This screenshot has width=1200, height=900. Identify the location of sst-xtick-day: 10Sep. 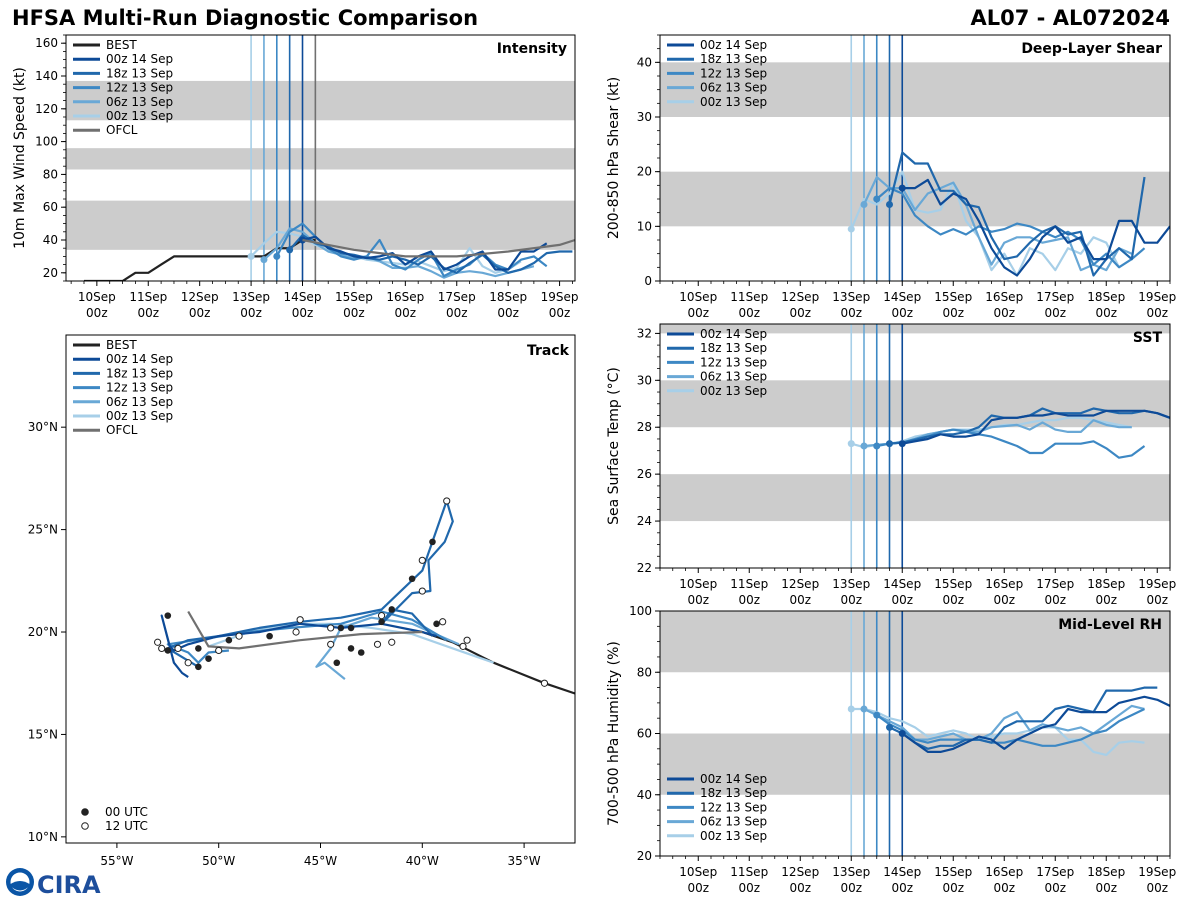
(698, 584).